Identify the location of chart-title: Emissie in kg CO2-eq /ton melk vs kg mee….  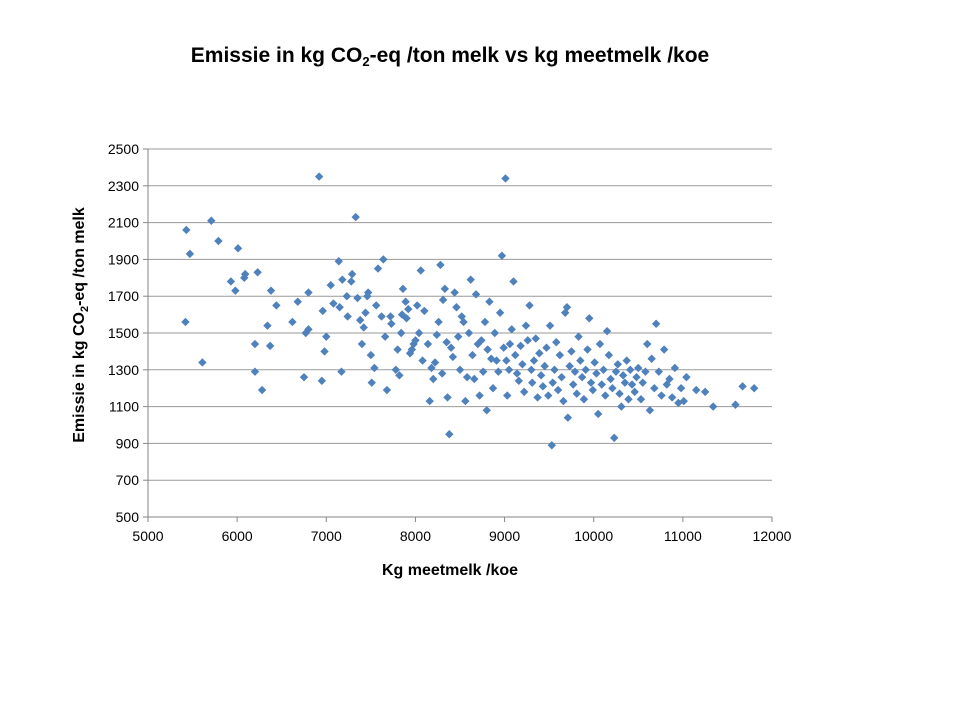
(450, 56).